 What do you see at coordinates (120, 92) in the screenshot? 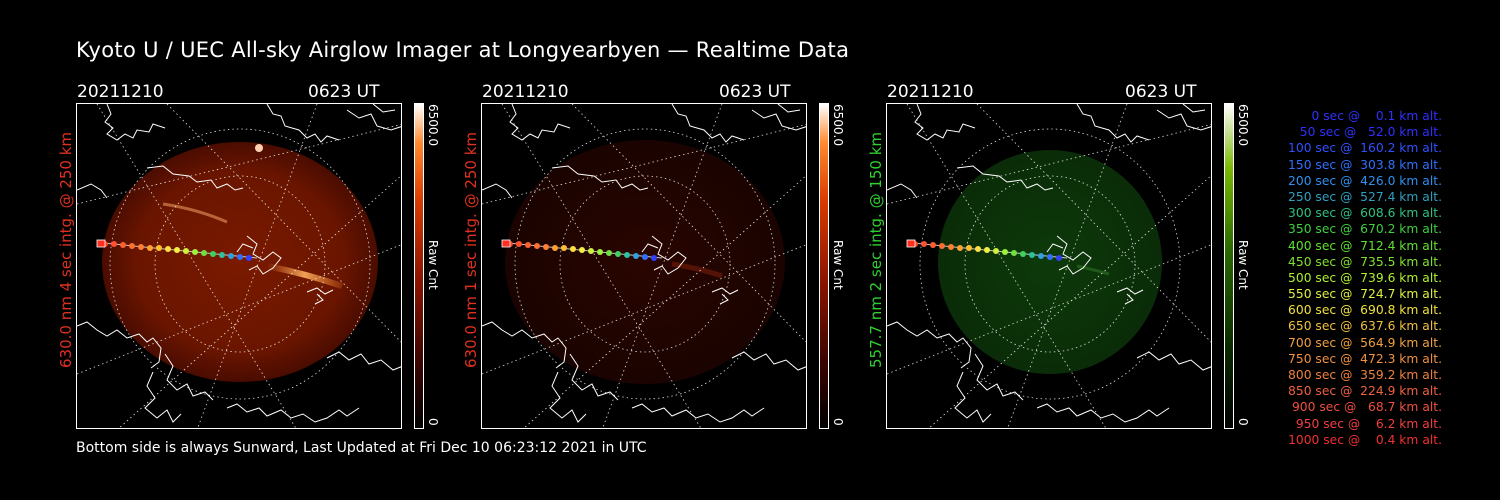
I see `panel1-date: 20211210` at bounding box center [120, 92].